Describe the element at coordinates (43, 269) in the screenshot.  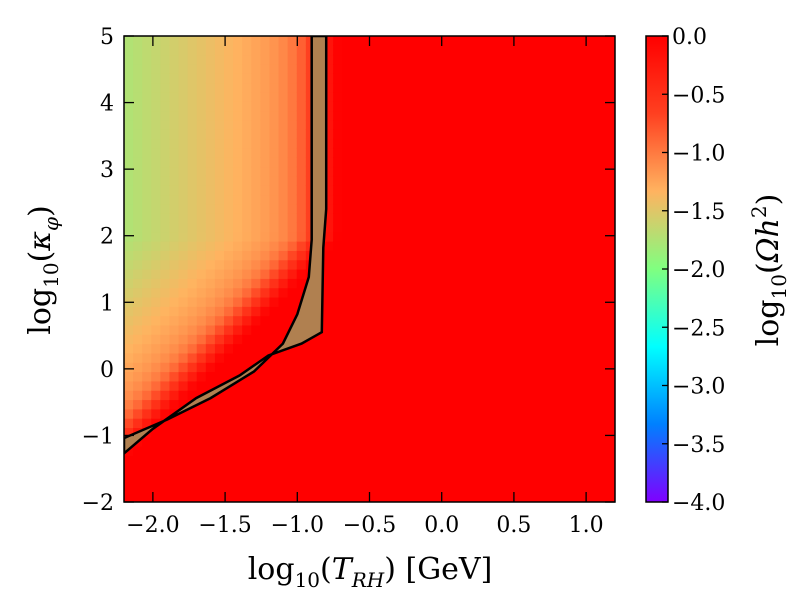
I see `y-axis-label: log10(κφ)` at that location.